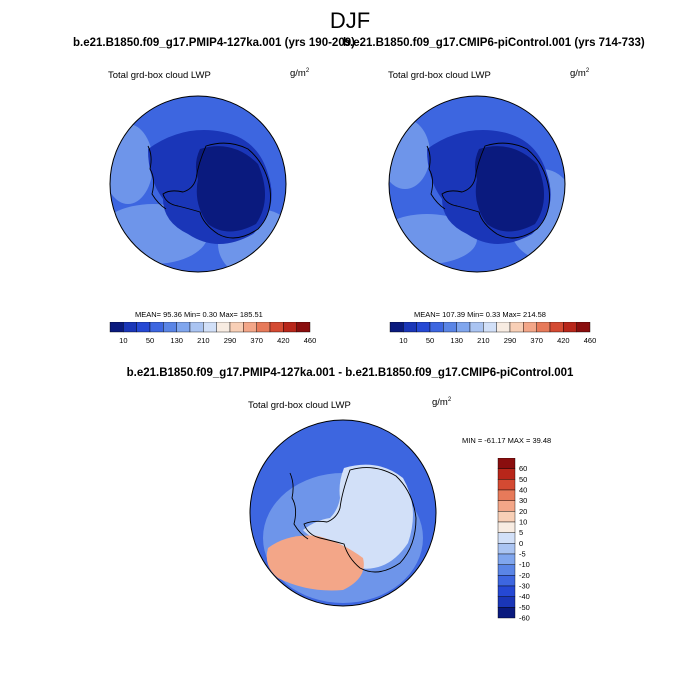 This screenshot has width=700, height=700. Describe the element at coordinates (300, 74) in the screenshot. I see `panel-1-units: g/m2` at that location.